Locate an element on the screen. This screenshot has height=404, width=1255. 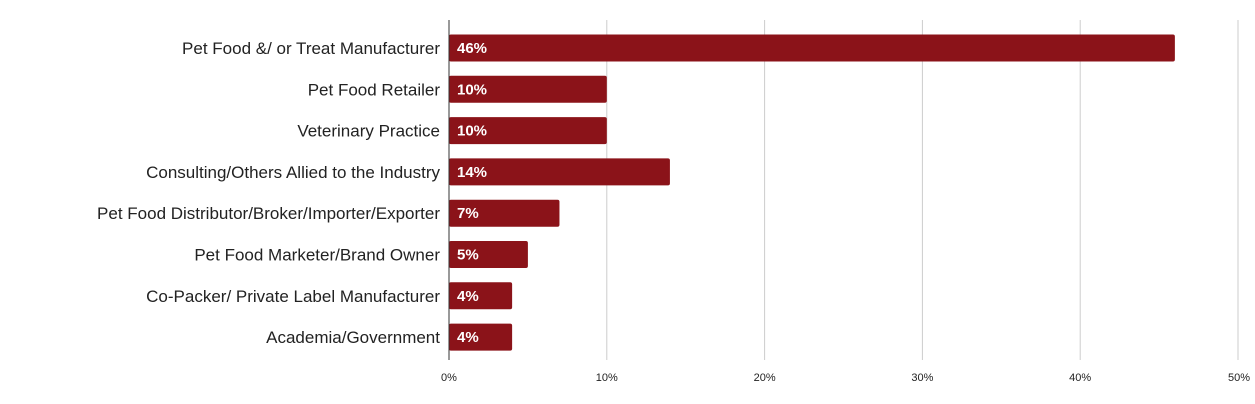
category-label: Pet Food &/ or Treat Manufacturer is located at coordinates (311, 48).